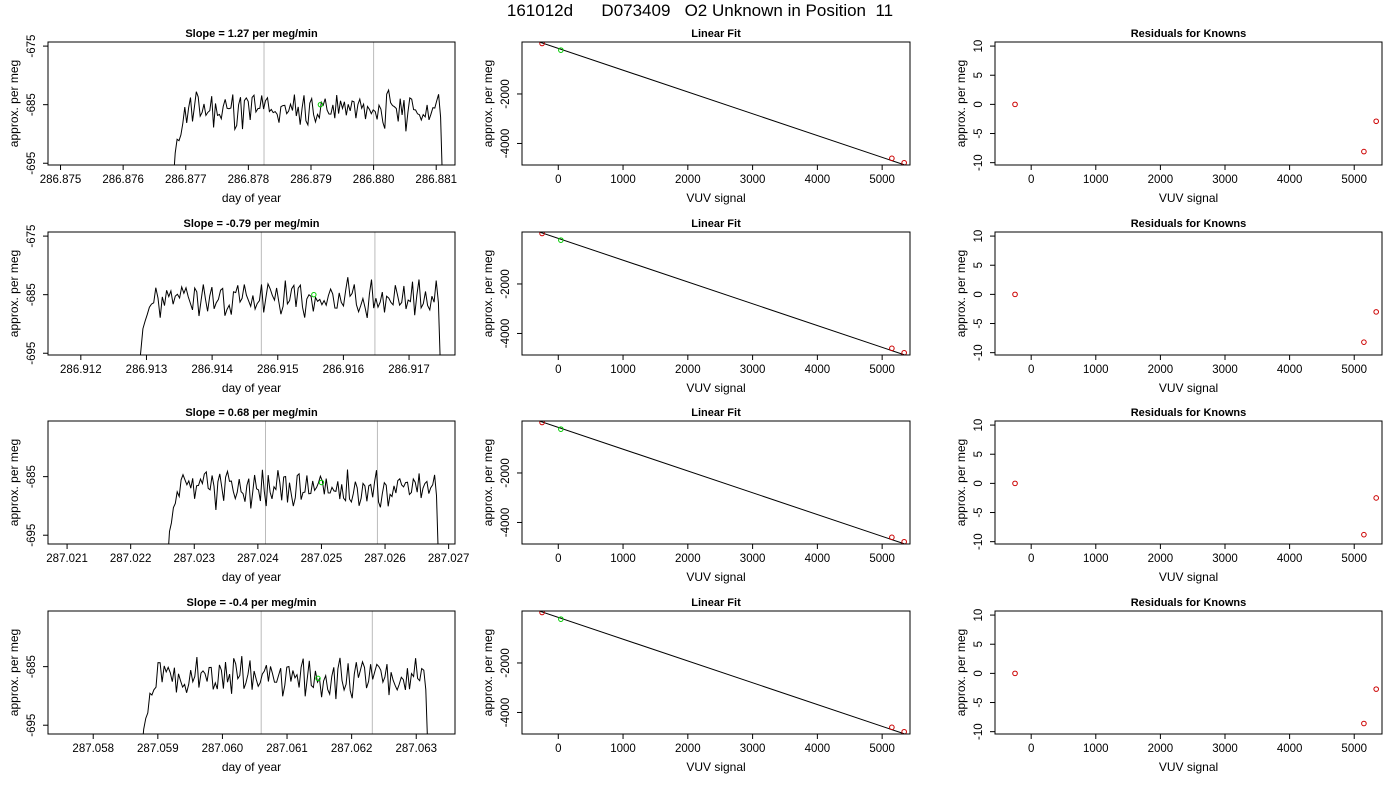  I want to click on x-tick-label: 287.022, so click(131, 559).